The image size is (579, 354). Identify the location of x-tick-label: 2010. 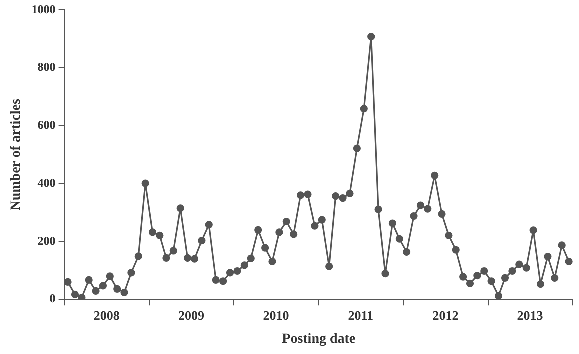
(276, 315).